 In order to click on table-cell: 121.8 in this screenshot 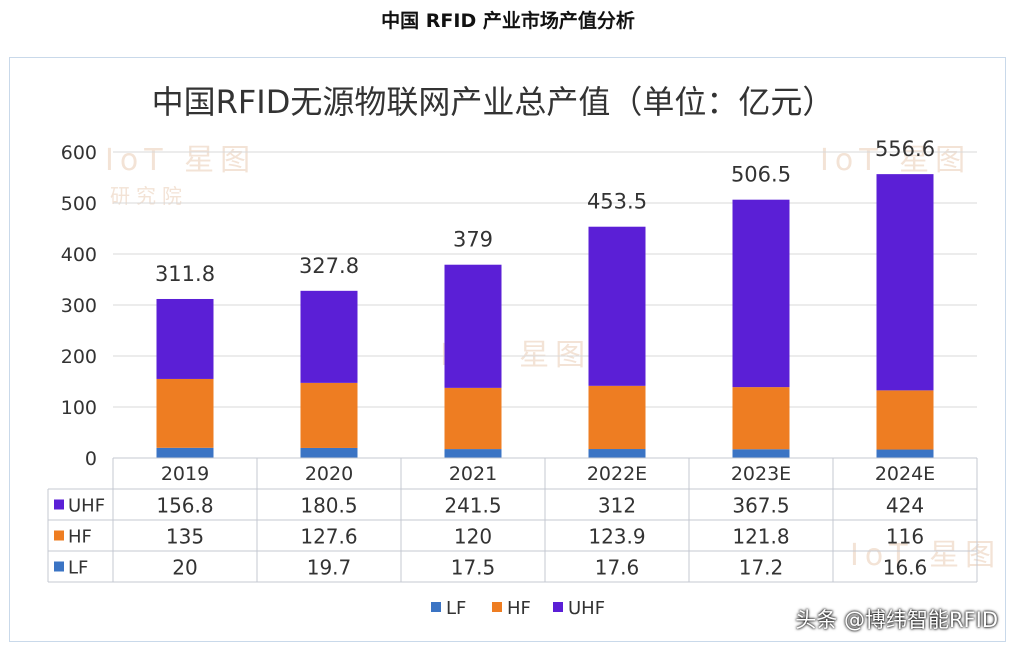, I will do `click(760, 537)`.